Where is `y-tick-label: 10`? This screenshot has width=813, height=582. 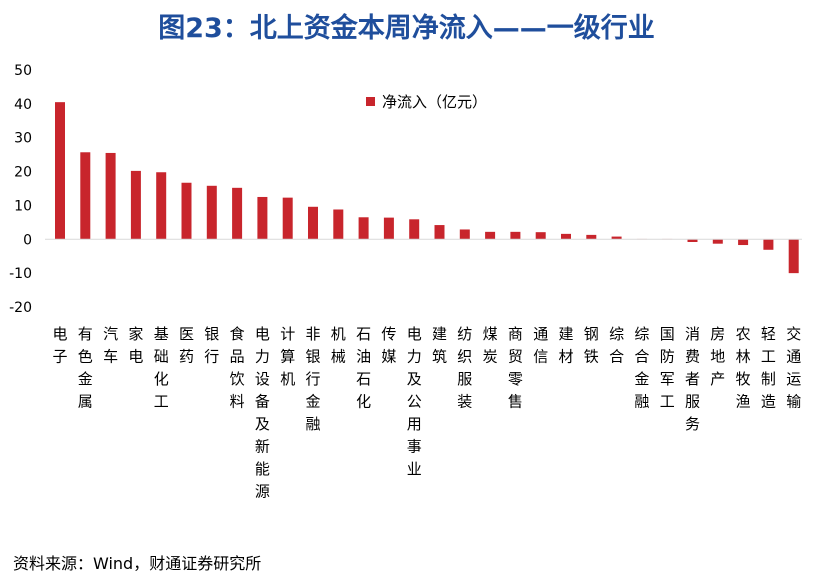 y-tick-label: 10 is located at coordinates (23, 206).